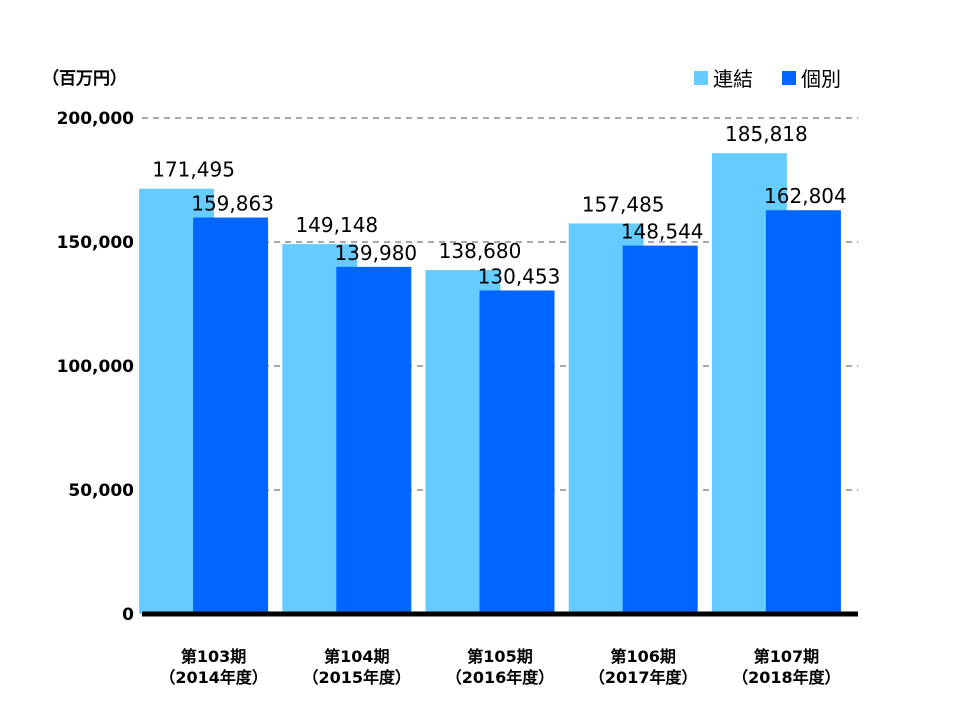 This screenshot has height=720, width=960. What do you see at coordinates (643, 677) in the screenshot?
I see `x-category-year: （2017年度）` at bounding box center [643, 677].